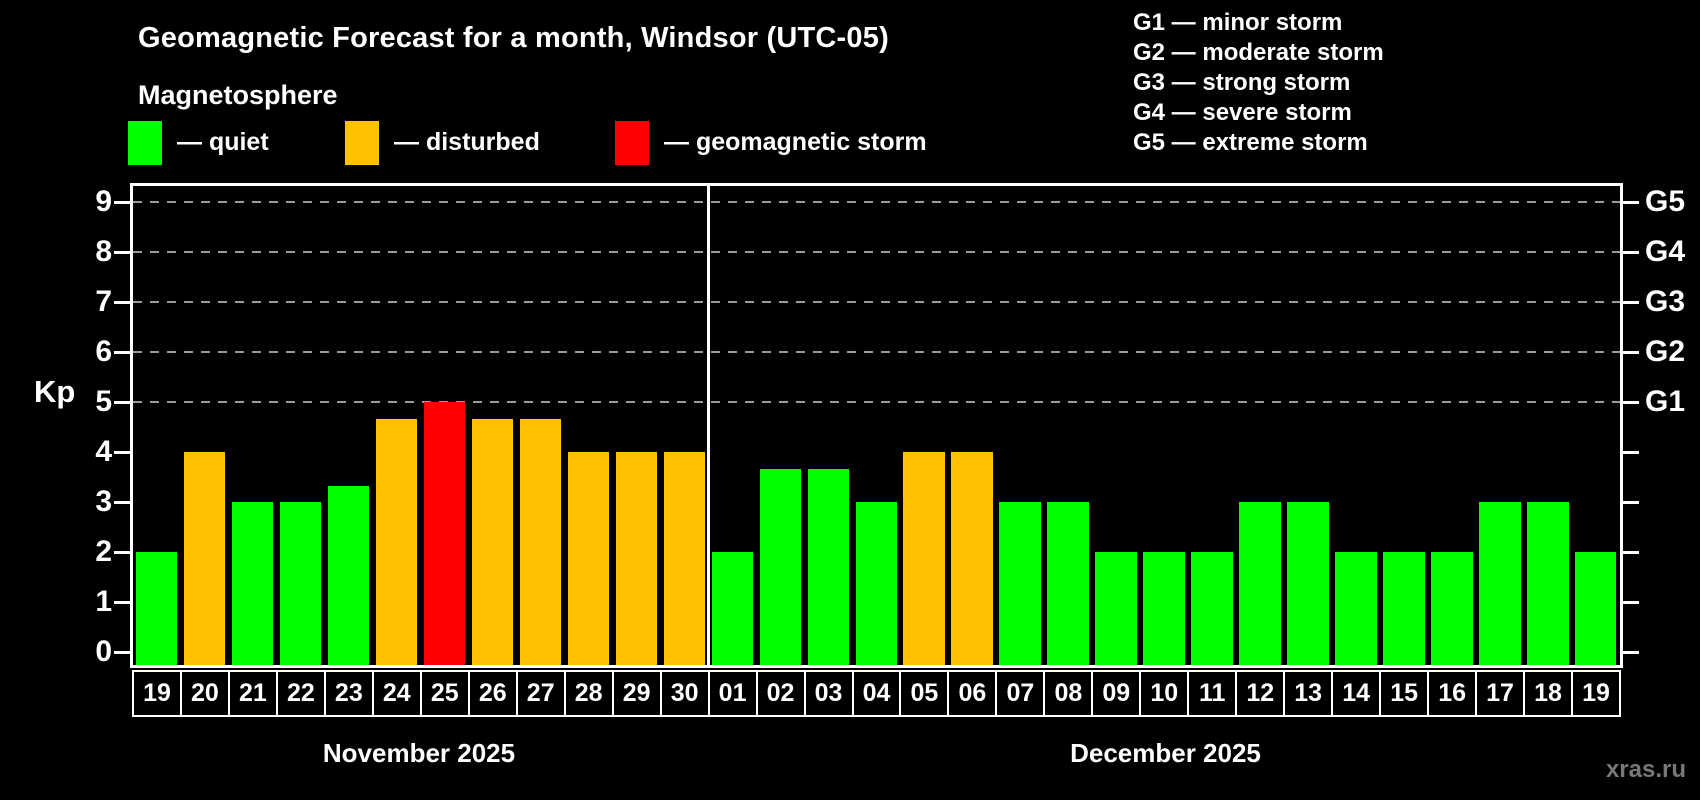  Describe the element at coordinates (1500, 693) in the screenshot. I see `date-label-dec-17: 17` at that location.